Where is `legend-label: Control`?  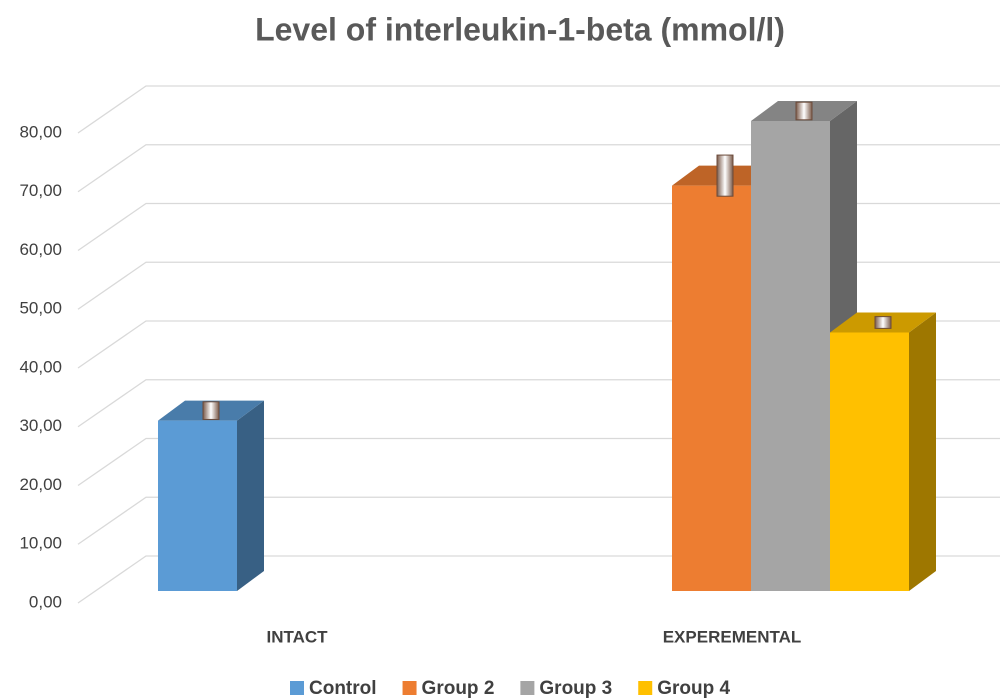
legend-label: Control is located at coordinates (343, 688).